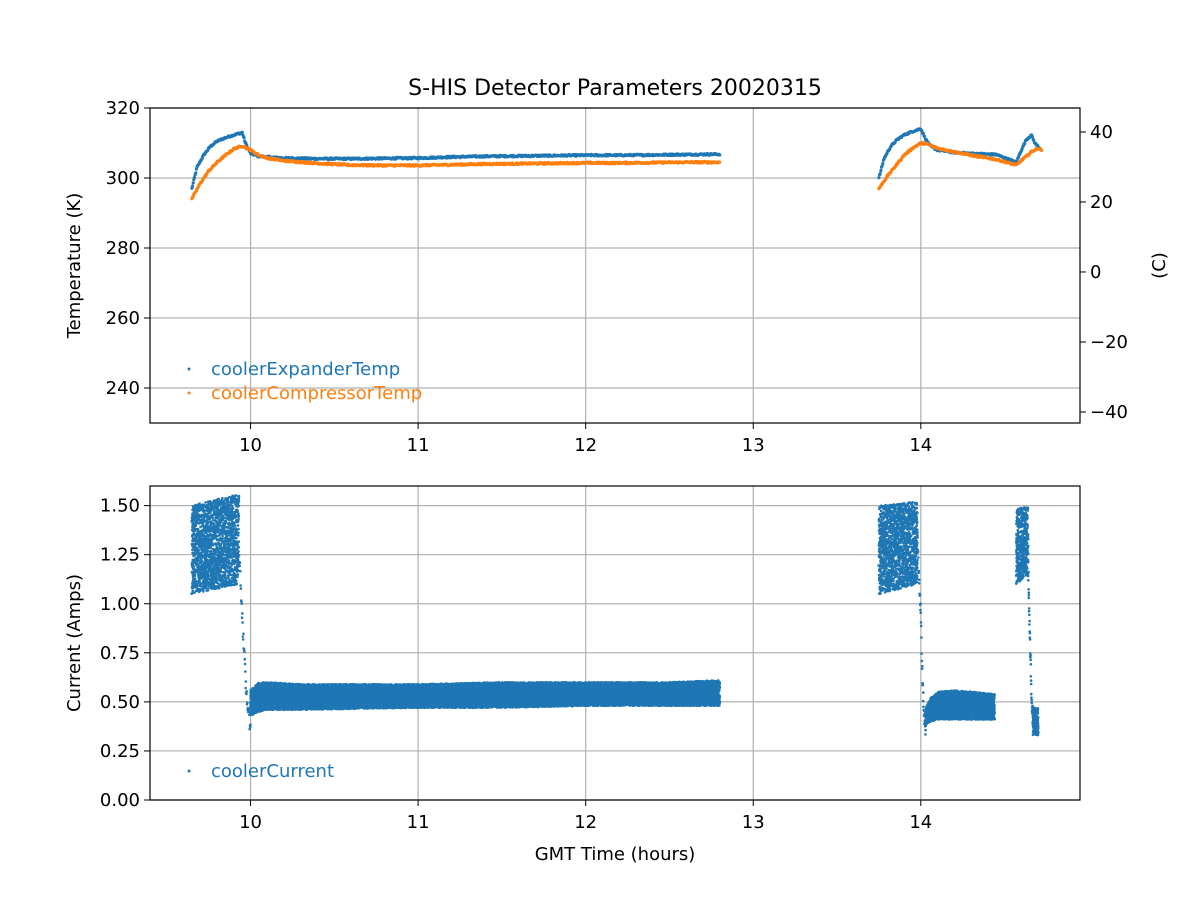 This screenshot has height=904, width=1200. What do you see at coordinates (305, 369) in the screenshot?
I see `legend-label: coolerExpanderTemp` at bounding box center [305, 369].